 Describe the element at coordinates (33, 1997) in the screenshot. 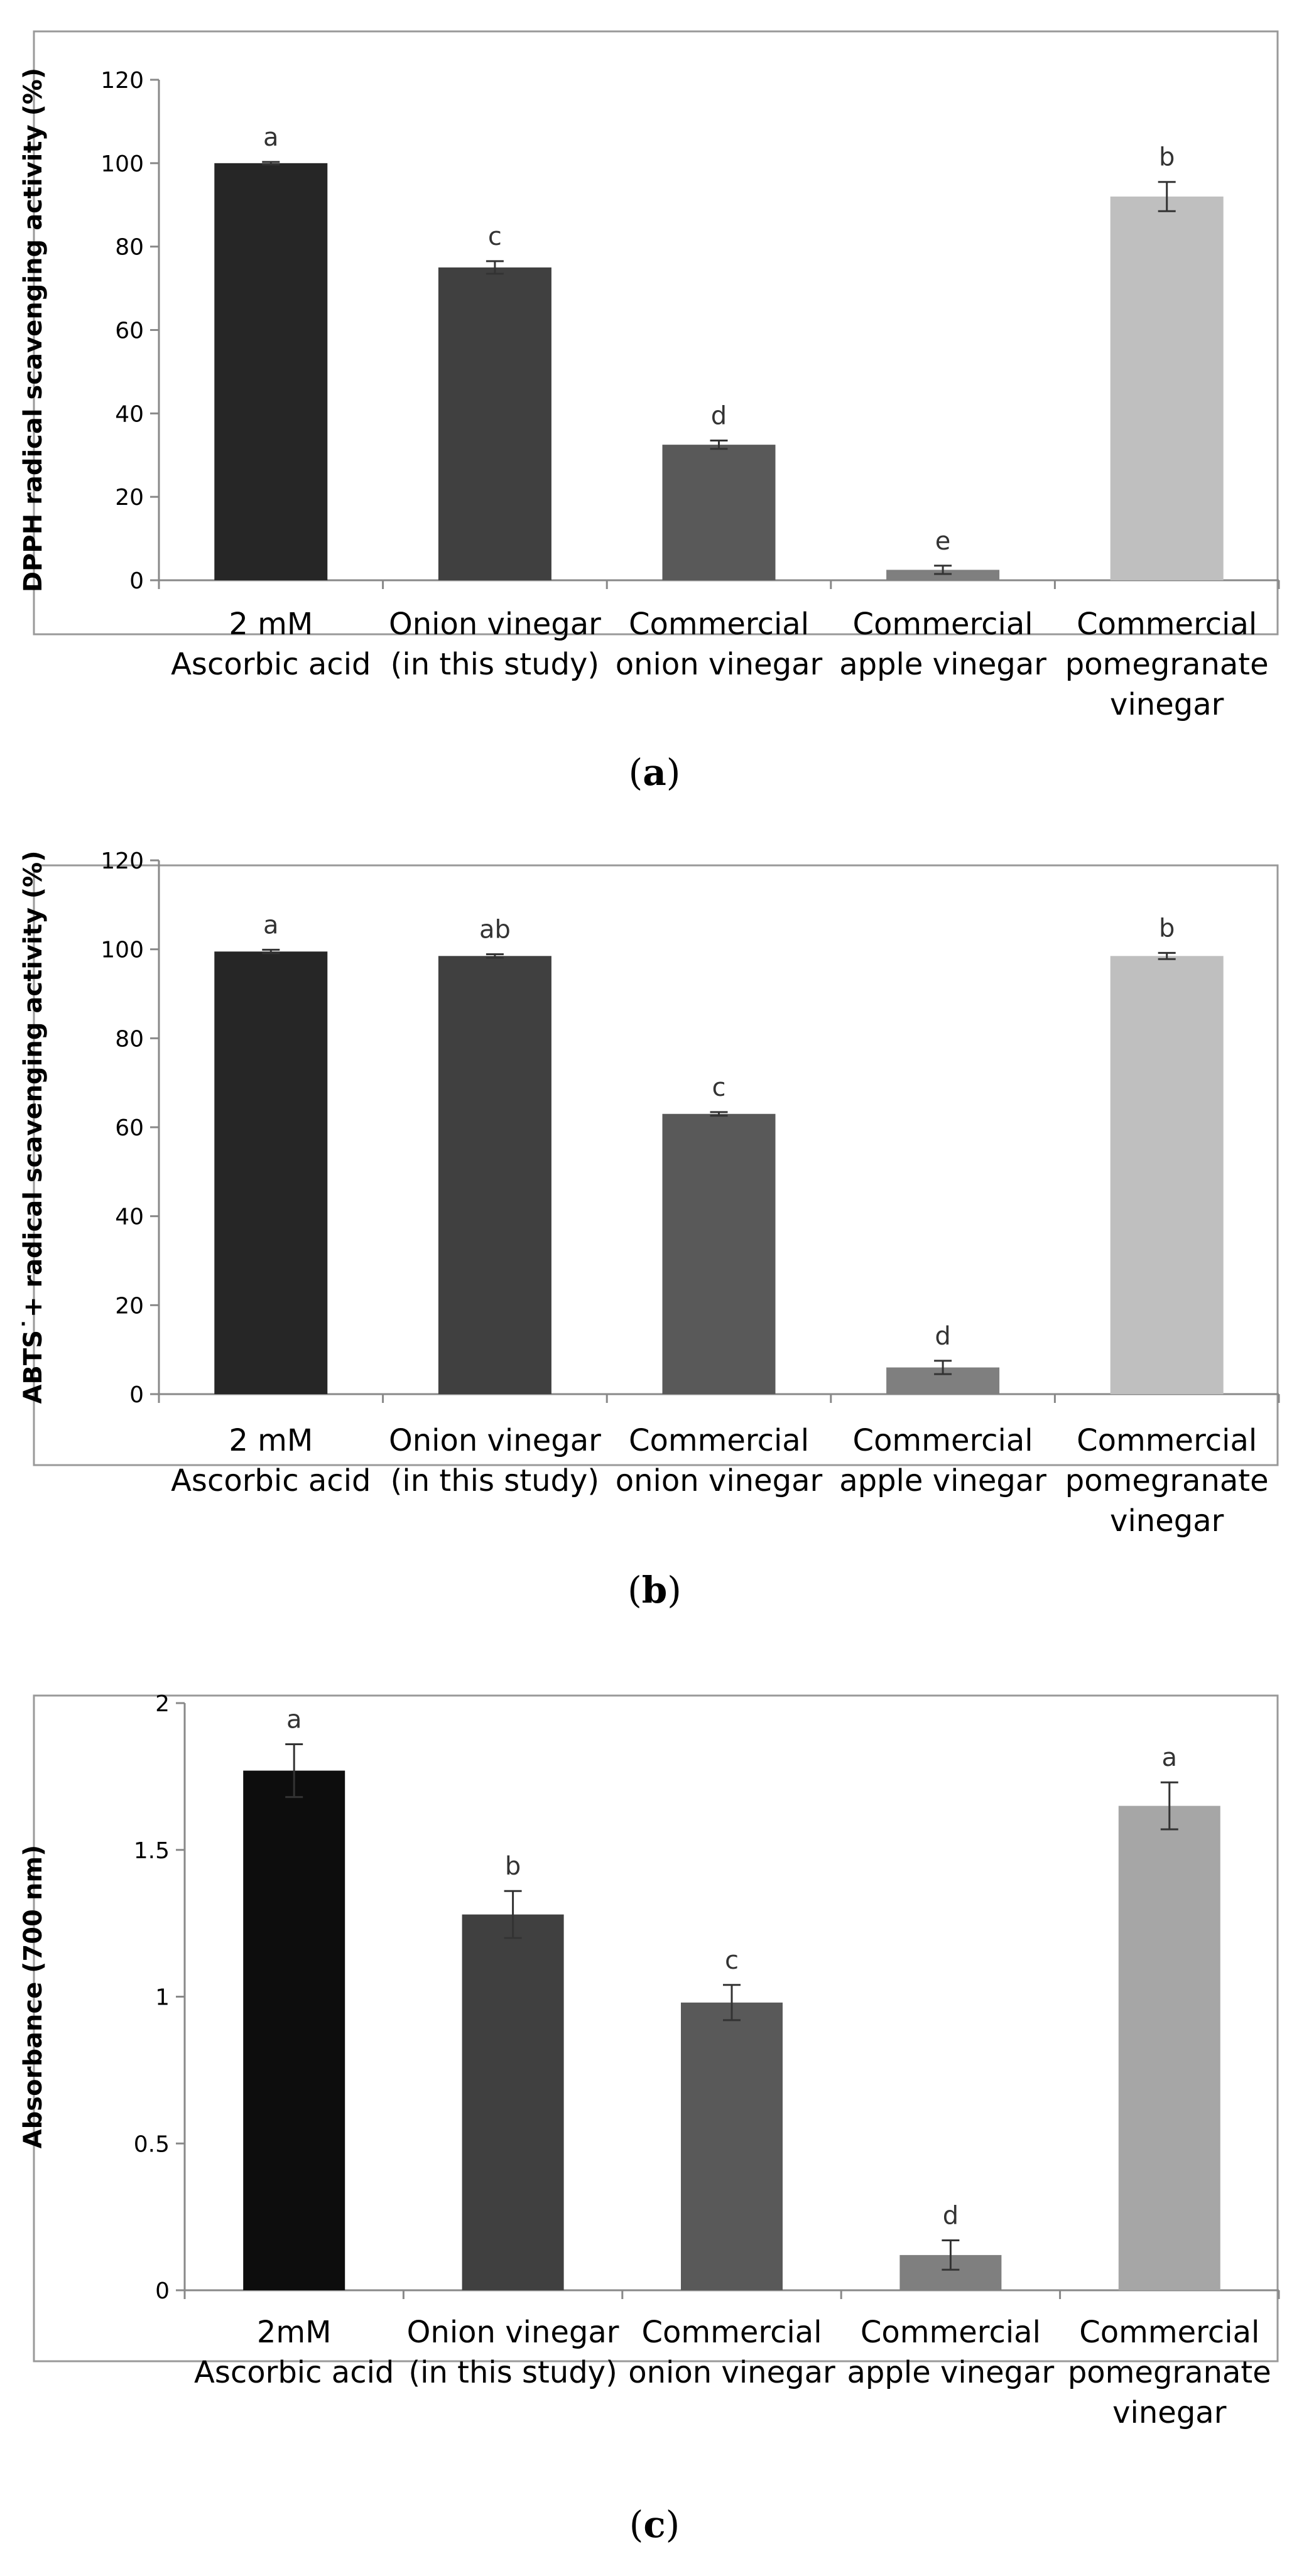

I see `y-axis-label: Absorbance (700 nm)` at that location.